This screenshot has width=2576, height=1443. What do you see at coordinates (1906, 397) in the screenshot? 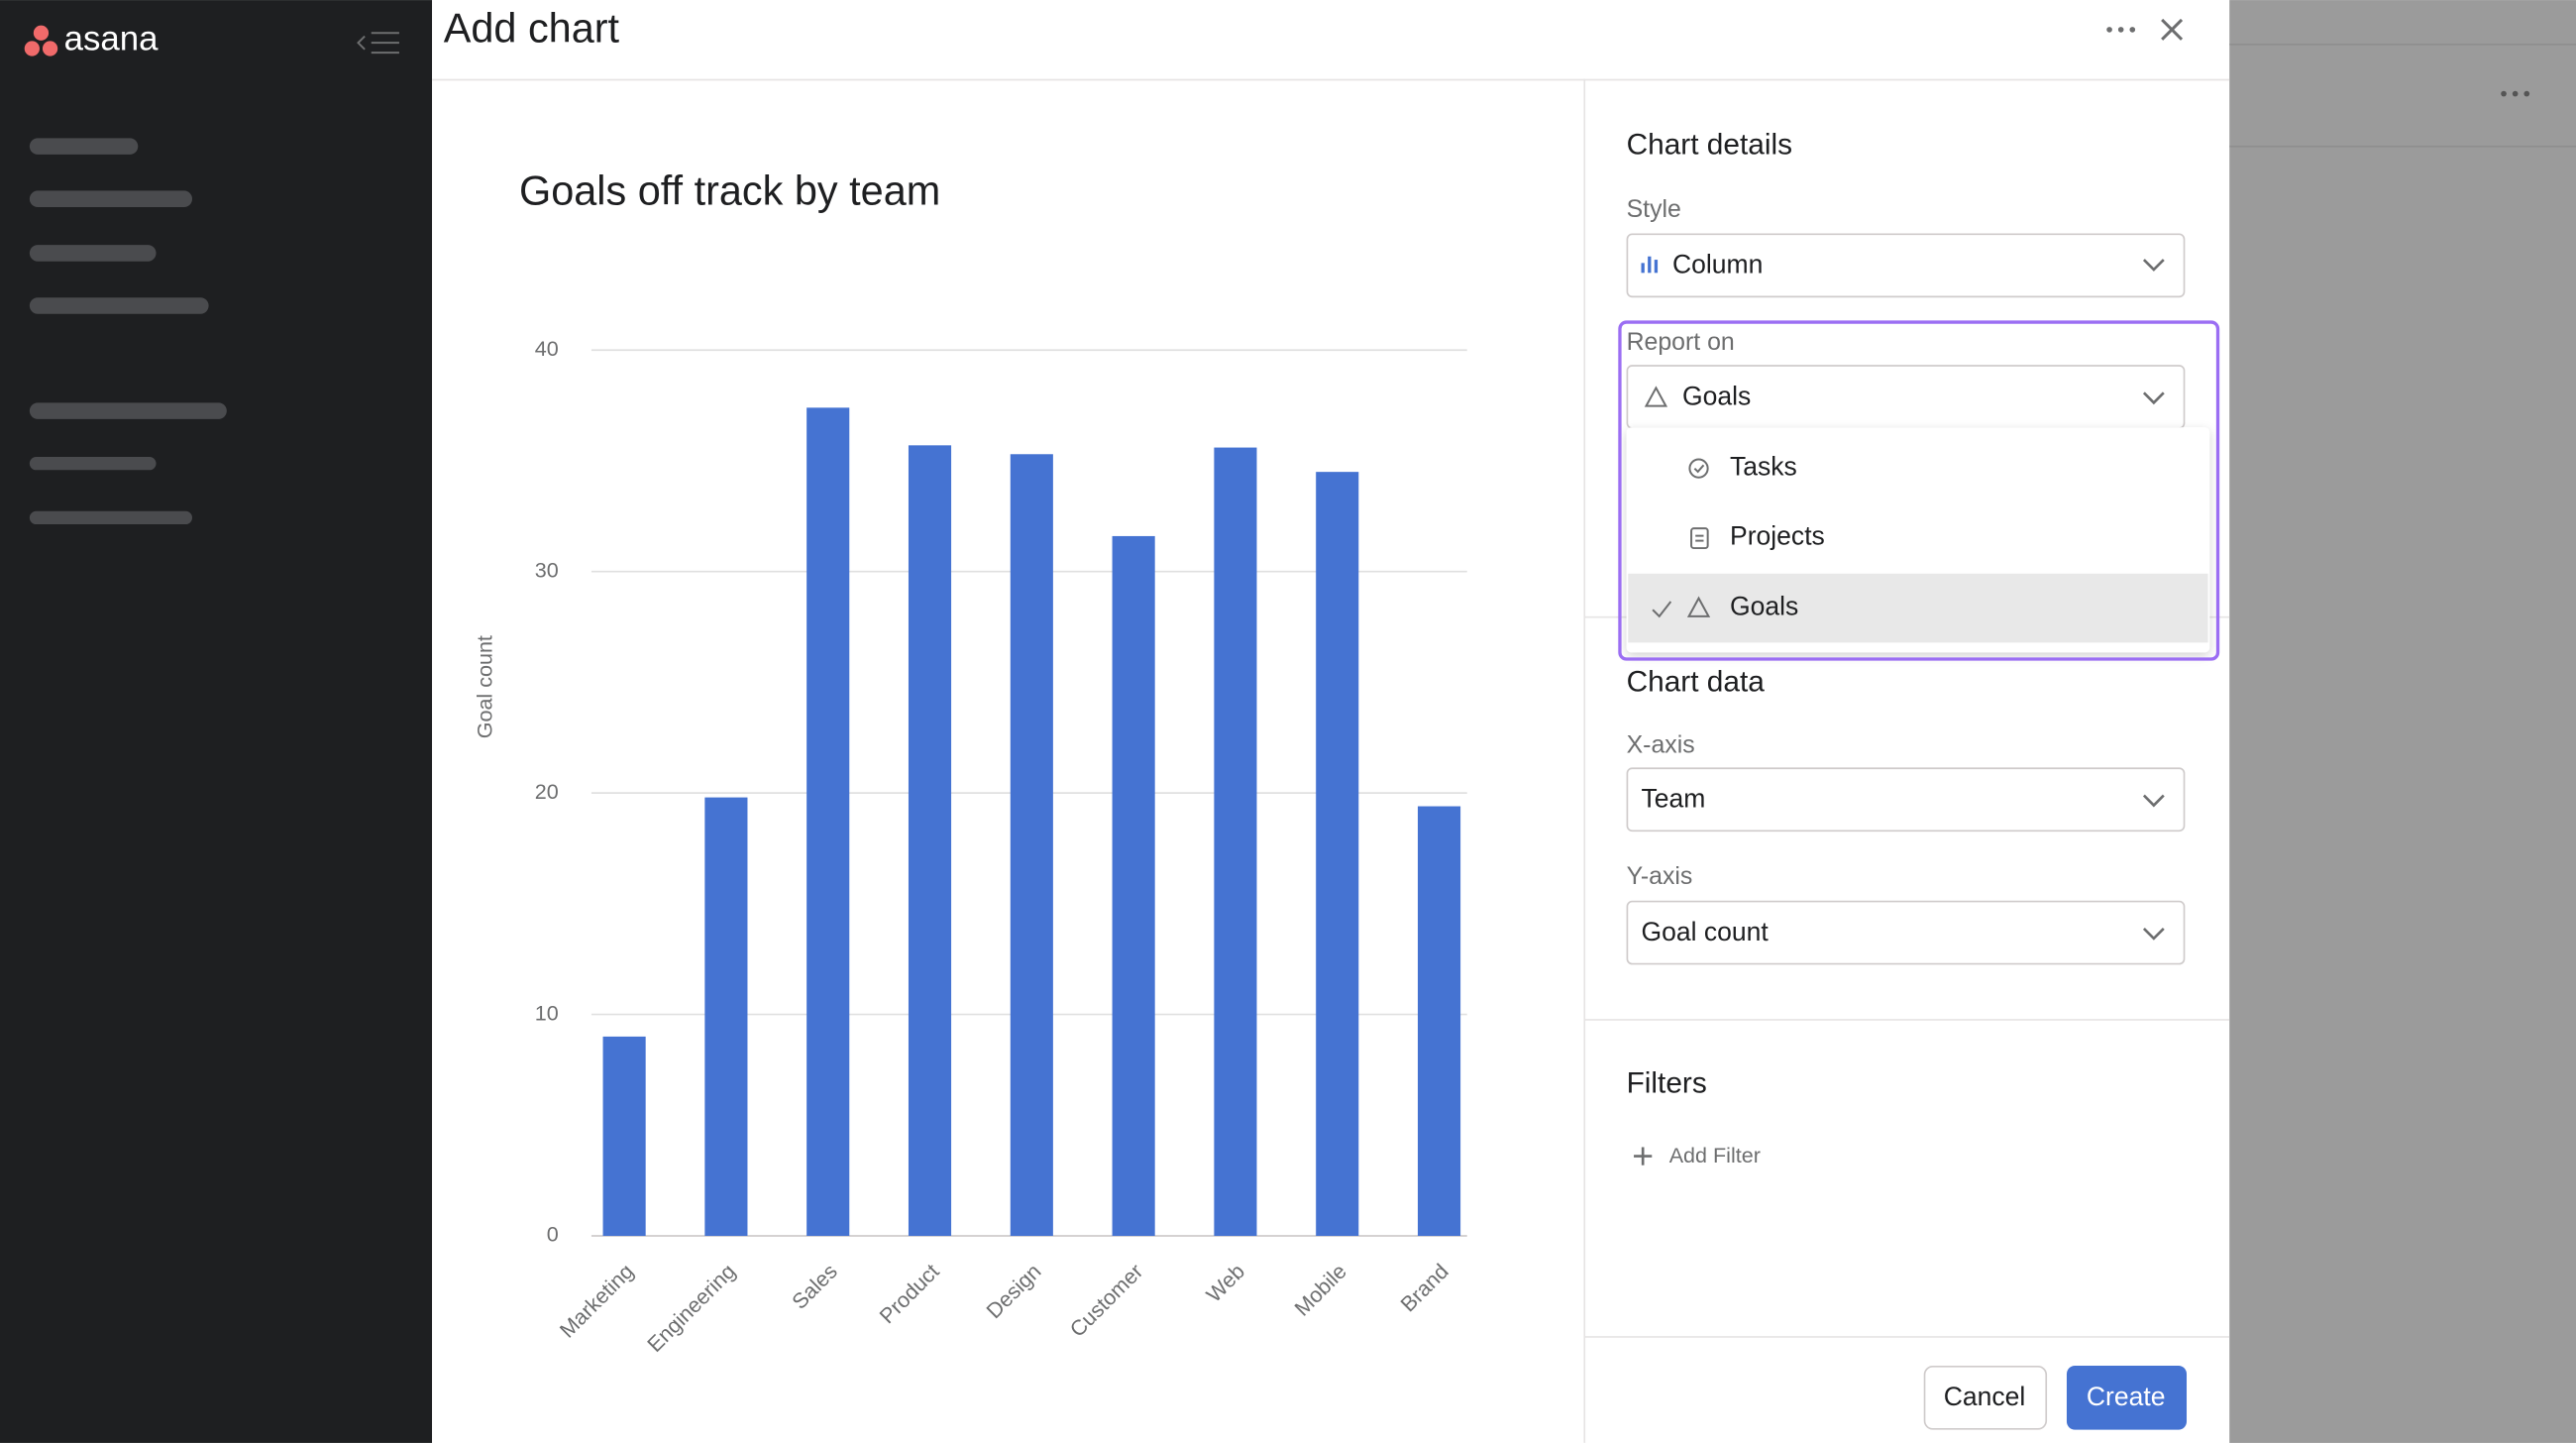
I see `report-on-select: Goals` at bounding box center [1906, 397].